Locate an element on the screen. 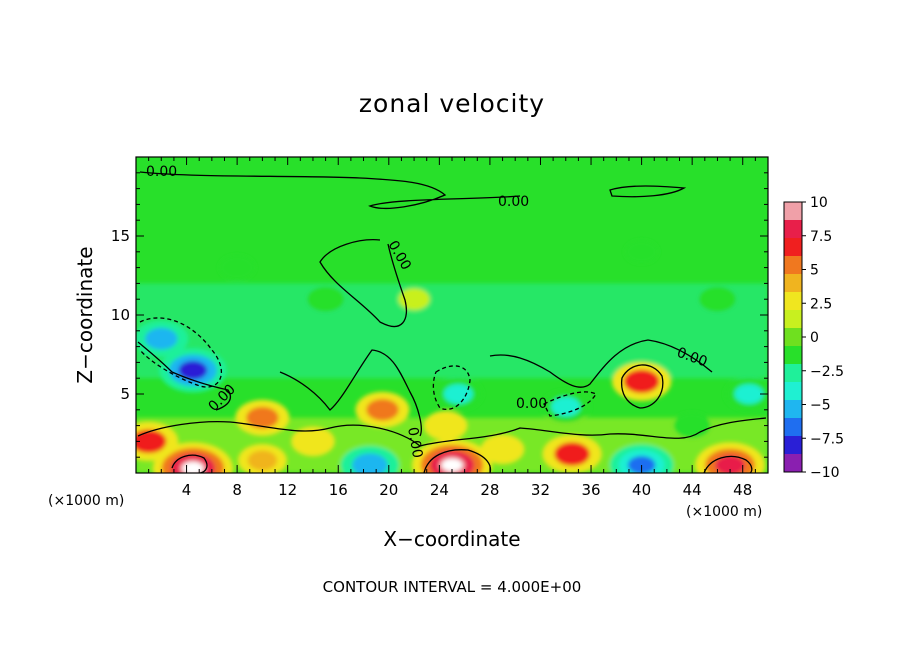  chart-title: zonal velocity is located at coordinates (452, 103).